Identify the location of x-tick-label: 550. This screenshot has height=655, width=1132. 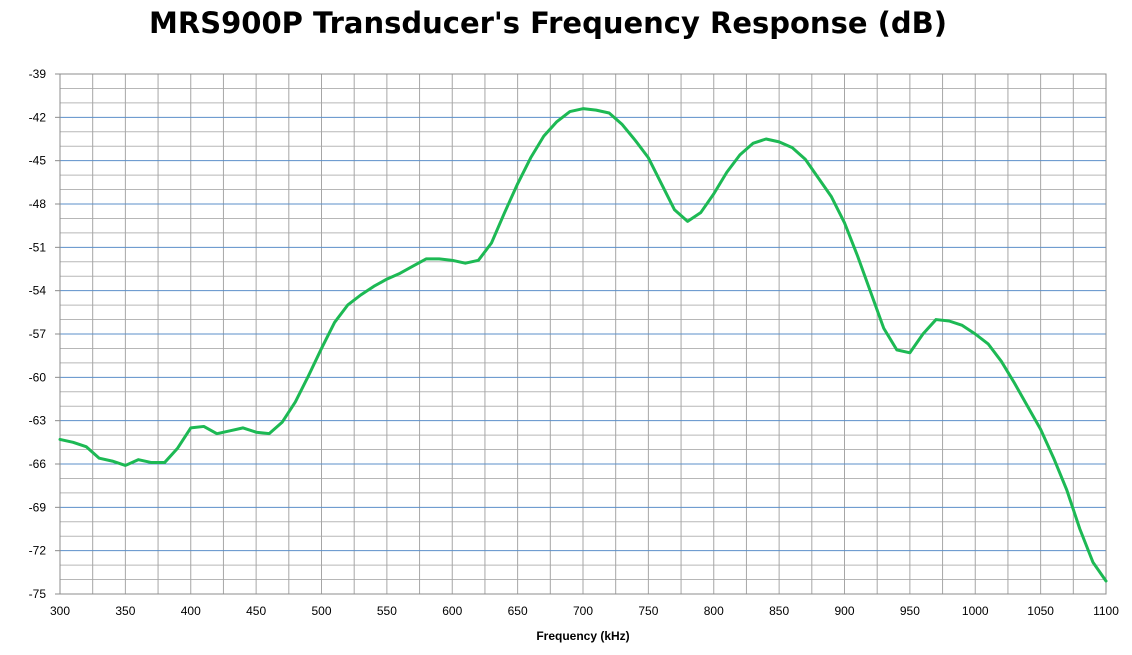
(387, 611).